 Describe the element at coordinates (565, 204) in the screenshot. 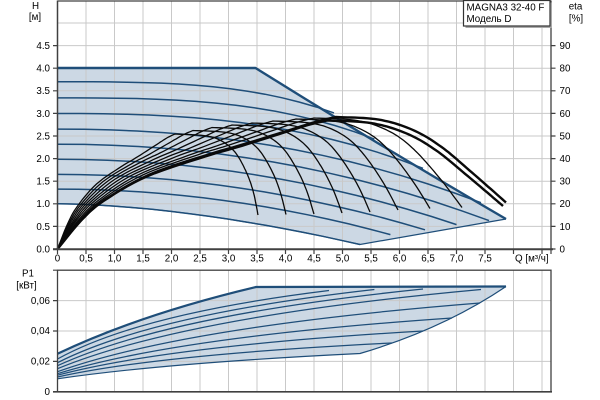

I see `svg-text: 20` at that location.